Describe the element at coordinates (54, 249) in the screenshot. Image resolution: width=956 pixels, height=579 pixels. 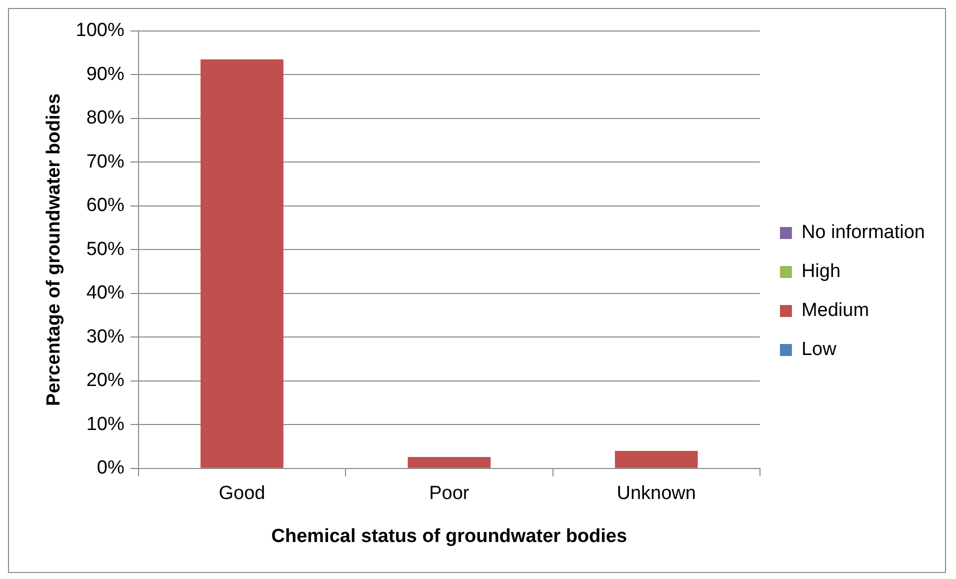
I see `y-axis-title: Percentage of groundwater bodies` at that location.